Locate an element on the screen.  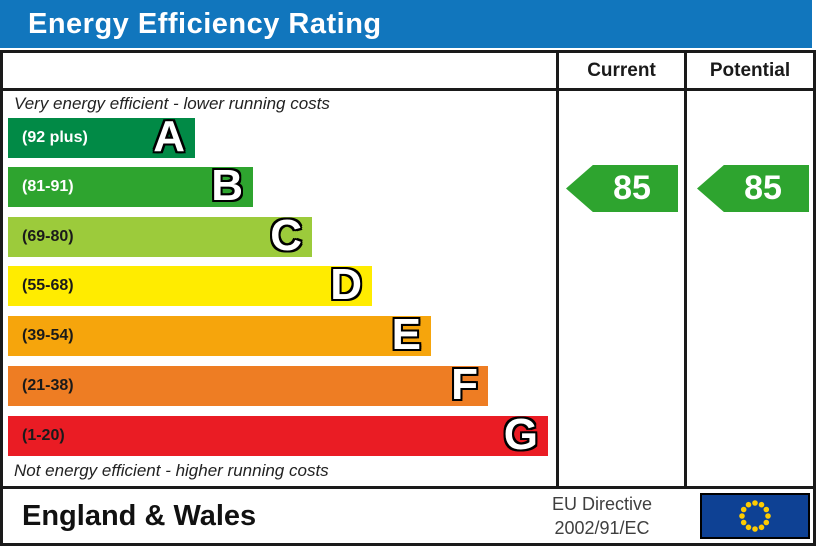
potential-rating-value: 85 is located at coordinates (763, 188).